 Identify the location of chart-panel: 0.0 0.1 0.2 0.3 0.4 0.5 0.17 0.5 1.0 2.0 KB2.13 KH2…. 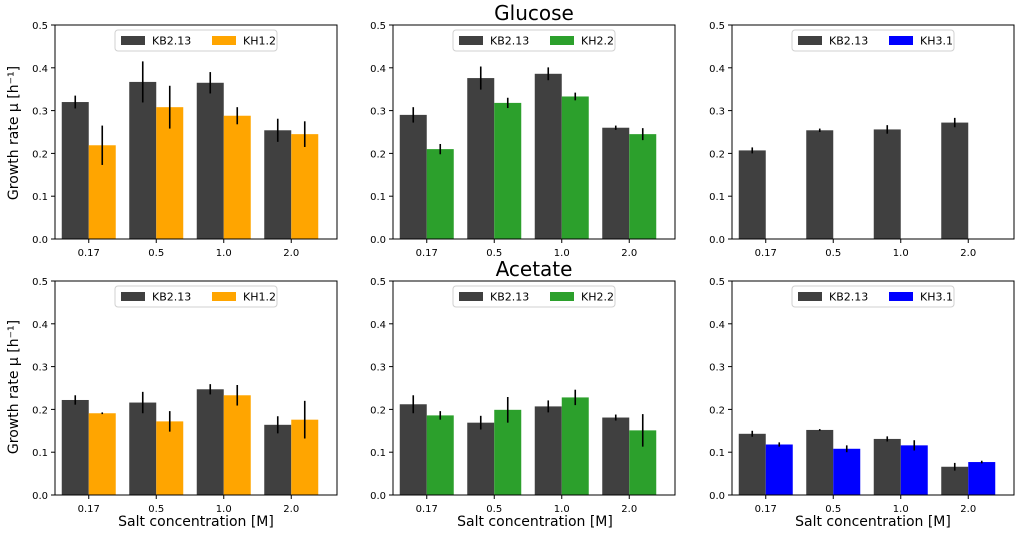
(523, 140).